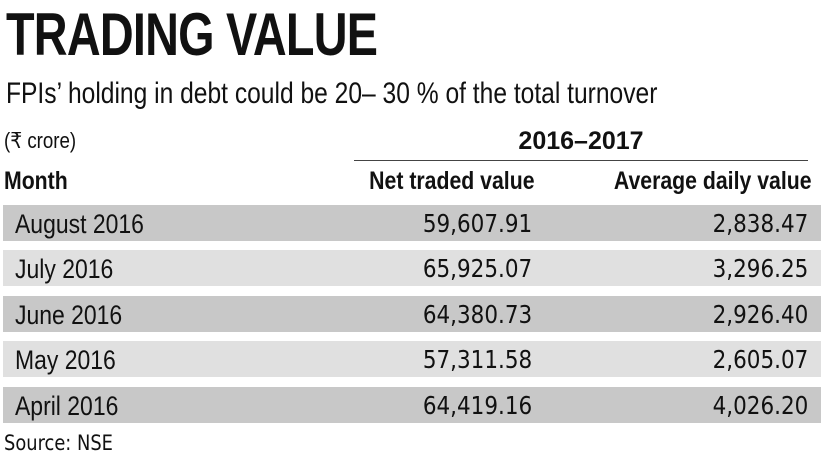 This screenshot has height=465, width=826. I want to click on cell-average-daily-value: 3,296.25, so click(760, 268).